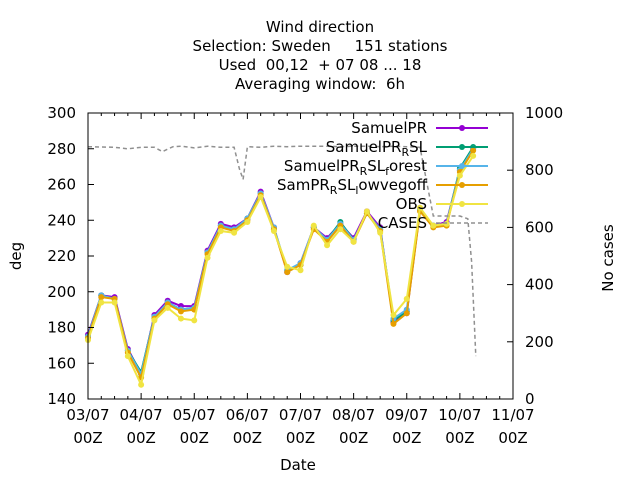 Image resolution: width=640 pixels, height=480 pixels. What do you see at coordinates (61, 328) in the screenshot?
I see `y-tick-label: 180` at bounding box center [61, 328].